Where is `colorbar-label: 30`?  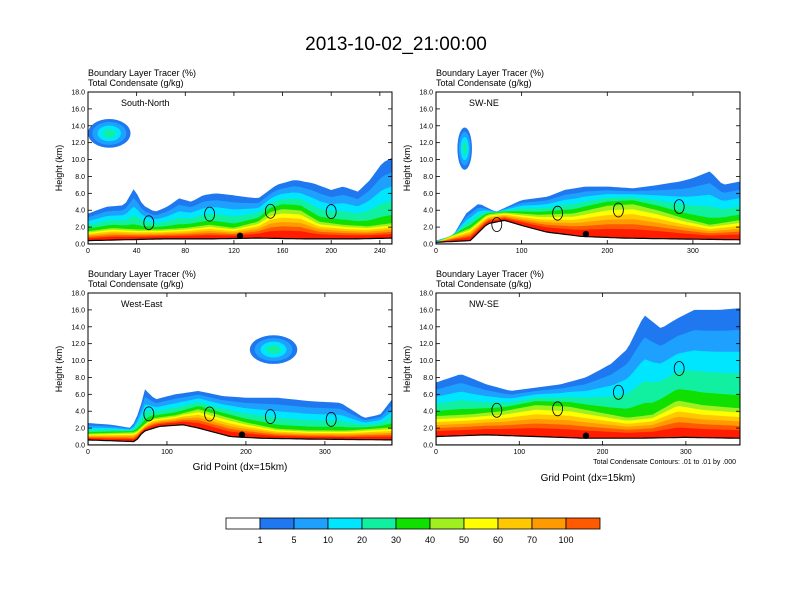 colorbar-label: 30 is located at coordinates (396, 540).